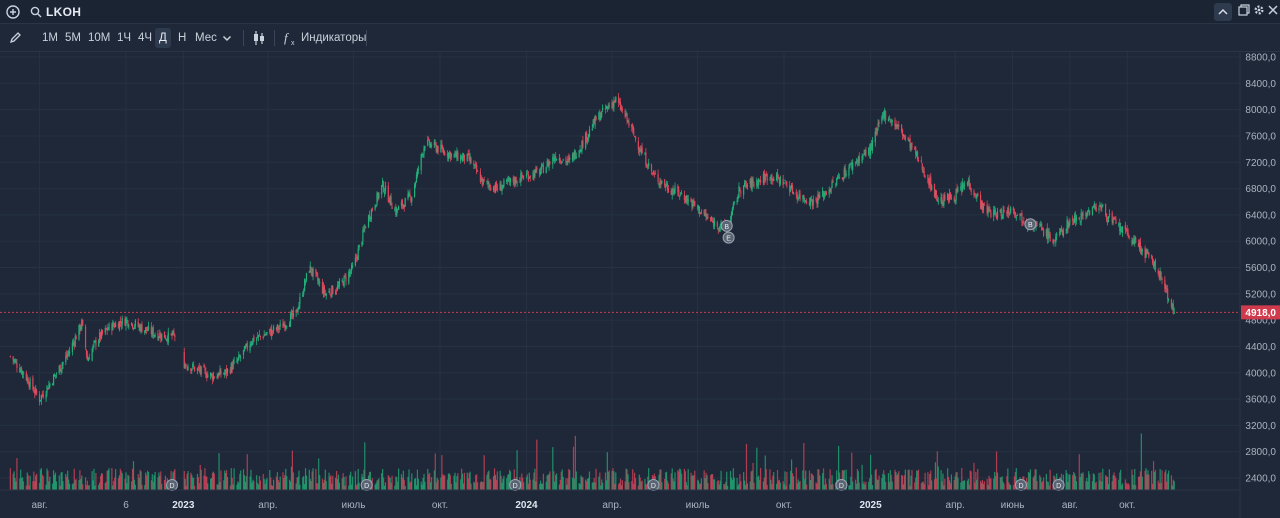  I want to click on timeframe-1m: 1M, so click(50, 38).